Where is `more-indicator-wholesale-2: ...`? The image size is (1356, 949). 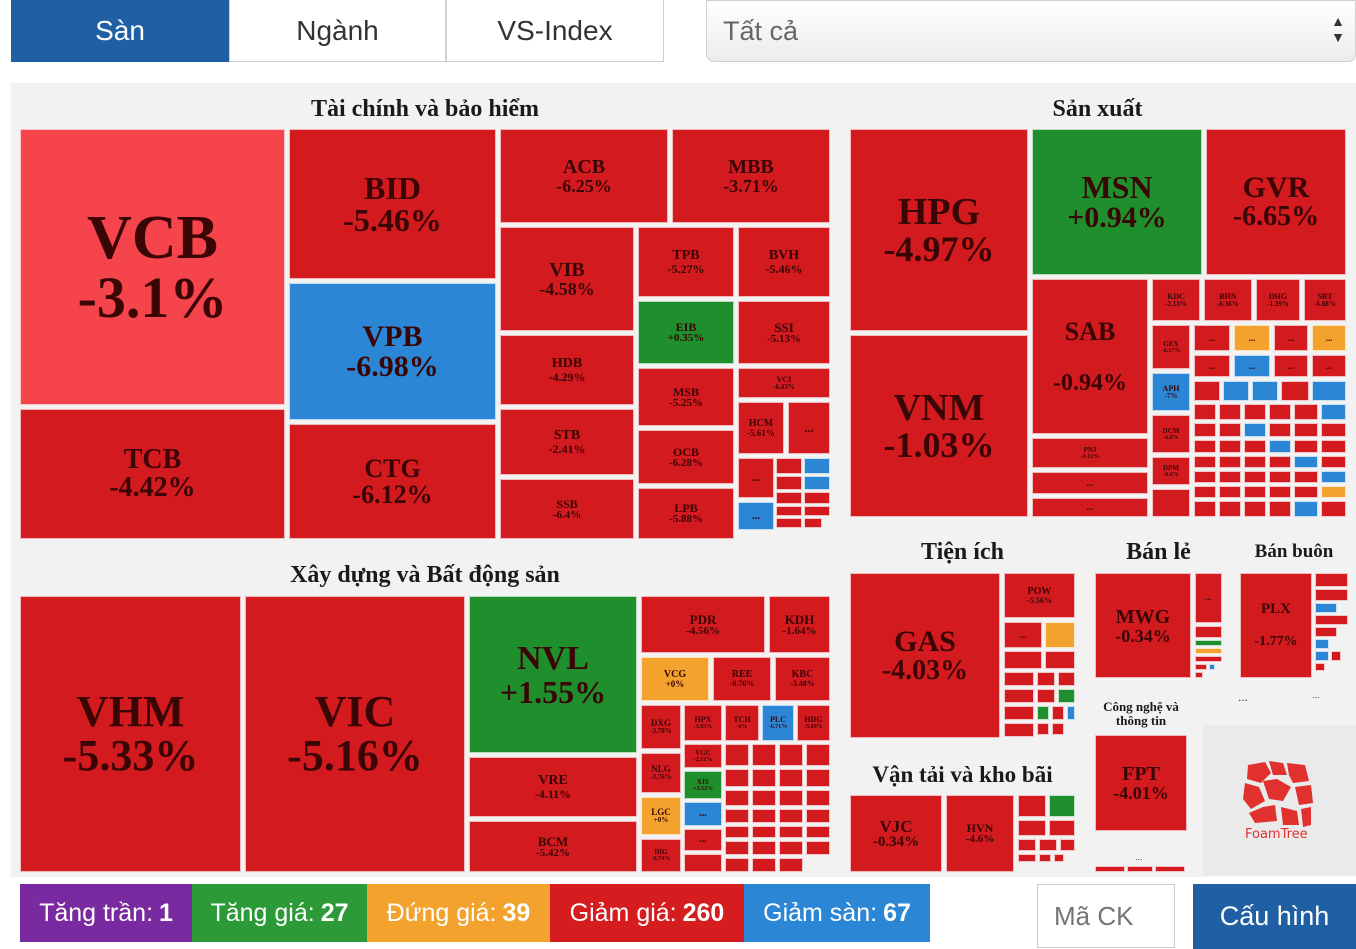 more-indicator-wholesale-2: ... is located at coordinates (1316, 695).